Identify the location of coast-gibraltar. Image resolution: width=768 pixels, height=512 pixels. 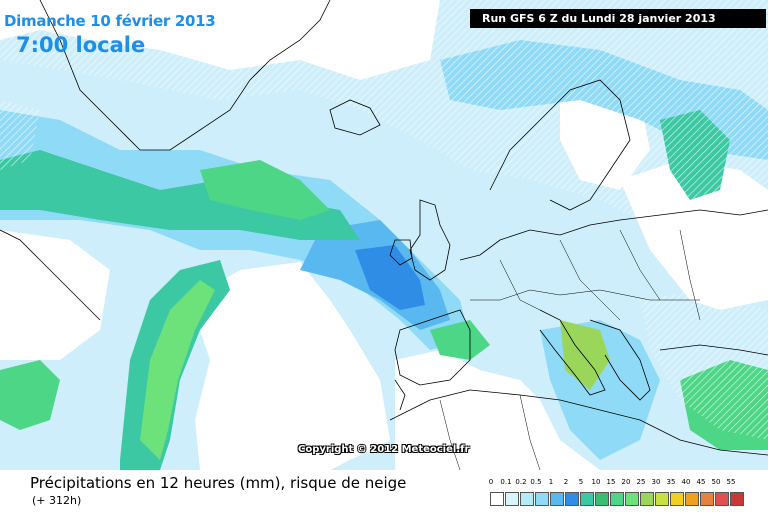
(400, 395).